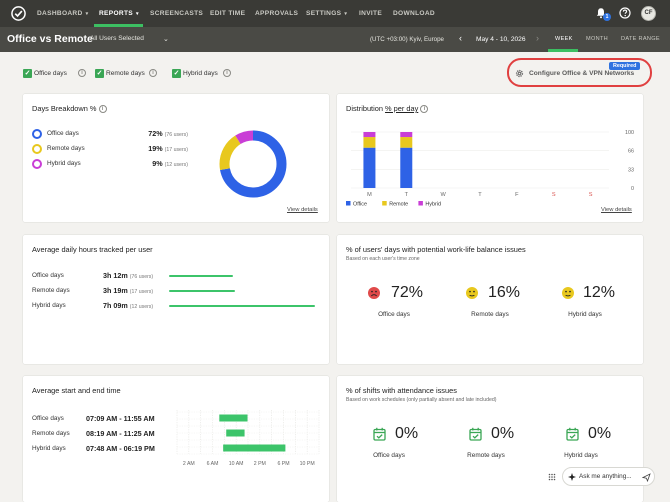 The width and height of the screenshot is (670, 502). What do you see at coordinates (640, 39) in the screenshot?
I see `tab-date-range: DATE RANGE` at bounding box center [640, 39].